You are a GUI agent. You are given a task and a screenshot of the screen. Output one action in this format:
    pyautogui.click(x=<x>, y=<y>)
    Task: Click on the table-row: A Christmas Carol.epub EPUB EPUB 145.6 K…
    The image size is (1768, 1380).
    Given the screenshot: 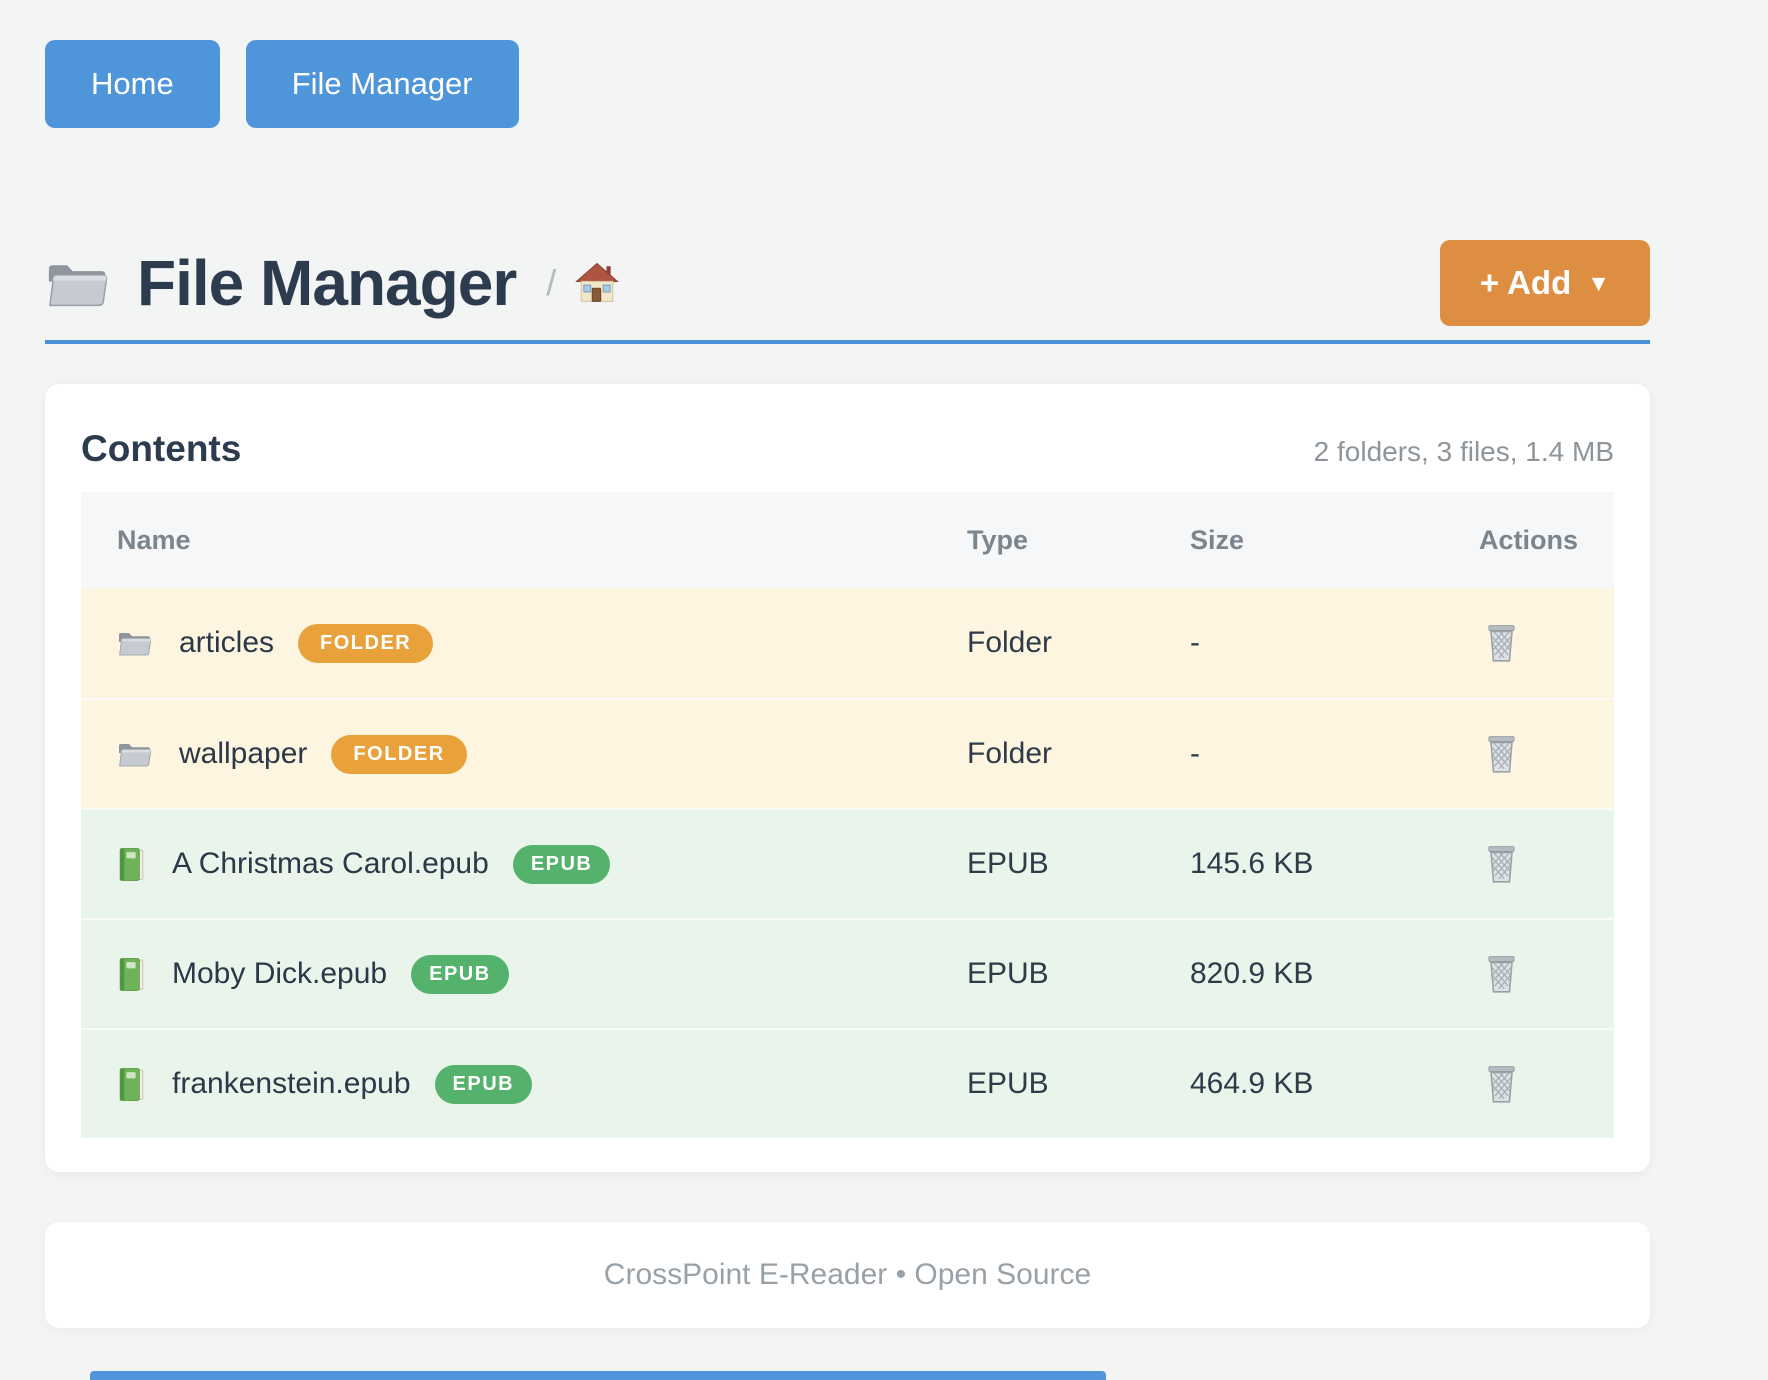 What is the action you would take?
    pyautogui.click(x=847, y=863)
    